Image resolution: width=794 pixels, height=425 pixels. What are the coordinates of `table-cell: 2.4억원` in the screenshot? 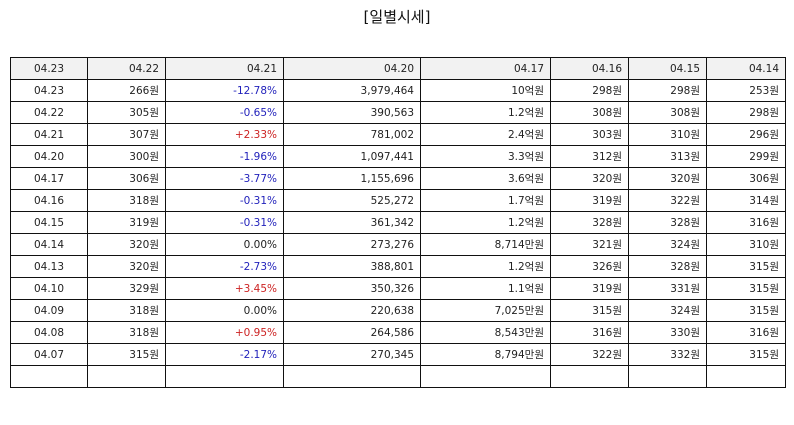 It's located at (485, 134).